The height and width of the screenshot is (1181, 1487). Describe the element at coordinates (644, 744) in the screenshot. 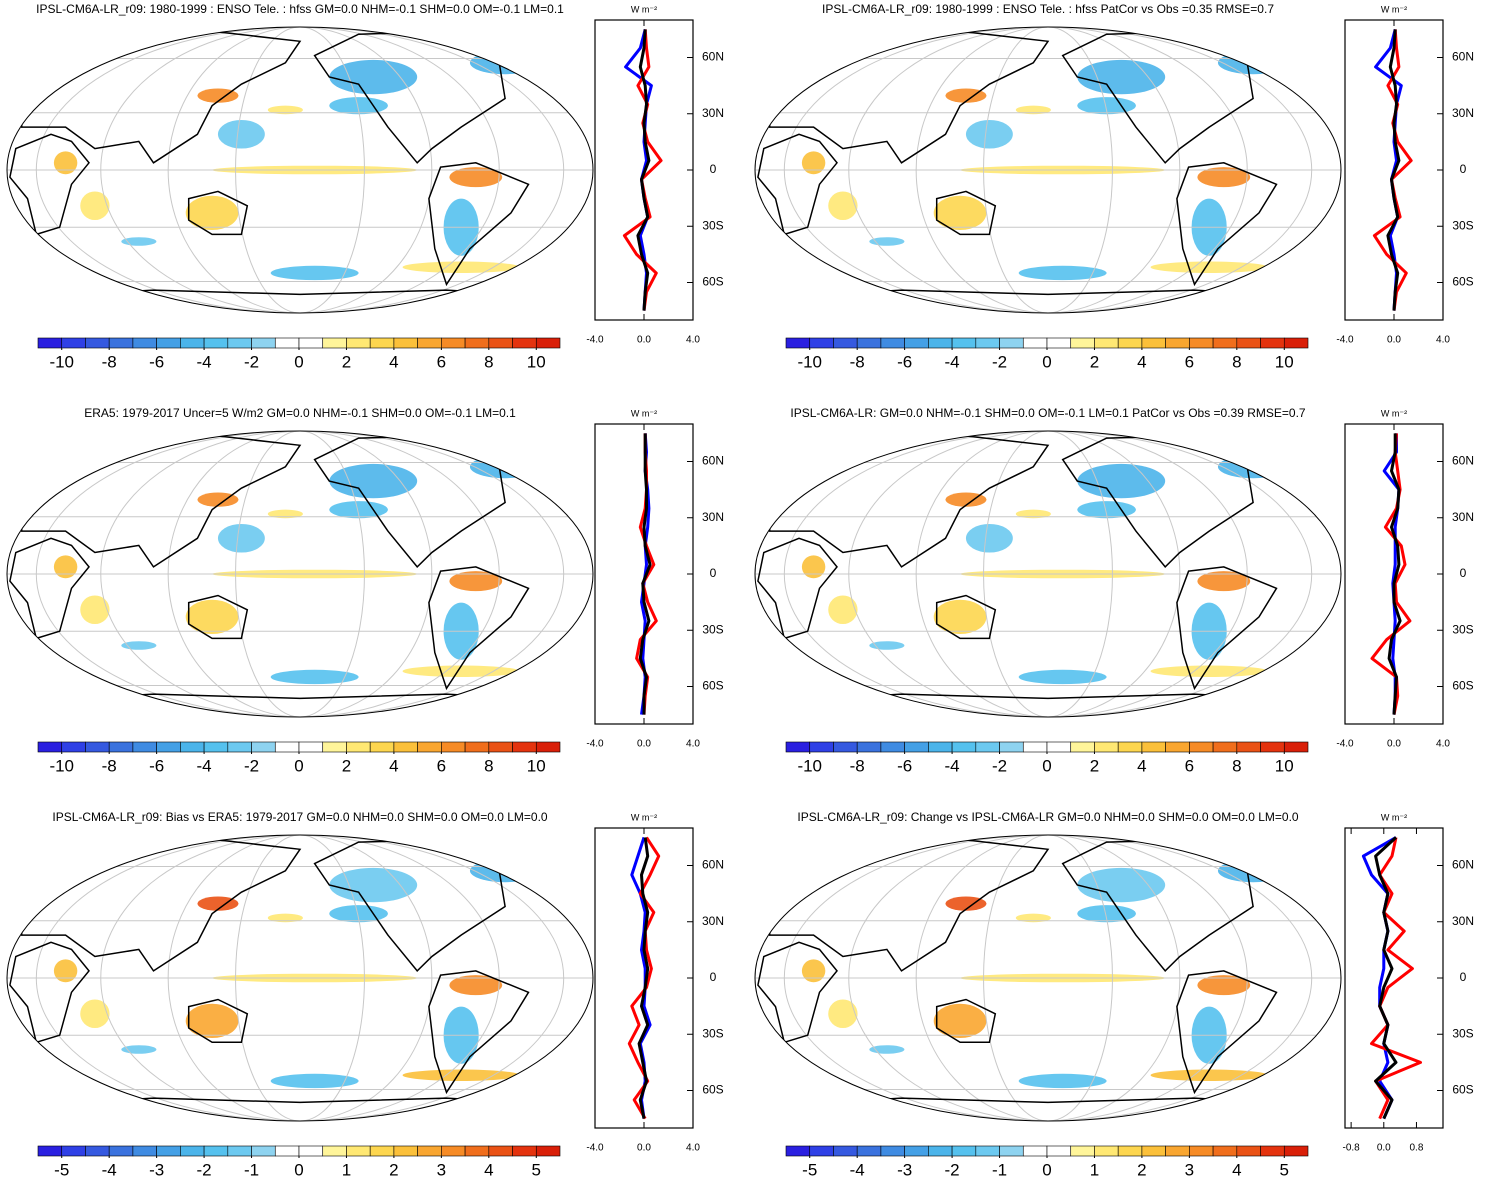

I see `x-tick-label: 0.0` at that location.